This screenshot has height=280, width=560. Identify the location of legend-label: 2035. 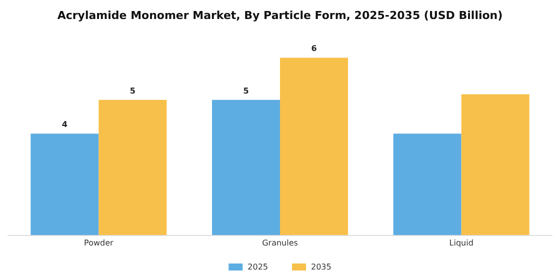
(321, 267).